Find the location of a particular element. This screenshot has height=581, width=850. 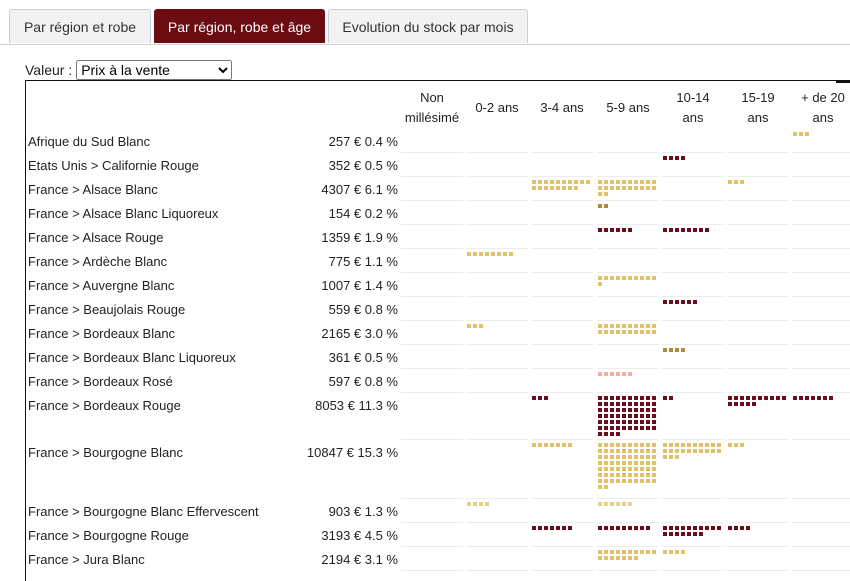

tab-region-robe-age: Par région, robe et âge is located at coordinates (239, 26).